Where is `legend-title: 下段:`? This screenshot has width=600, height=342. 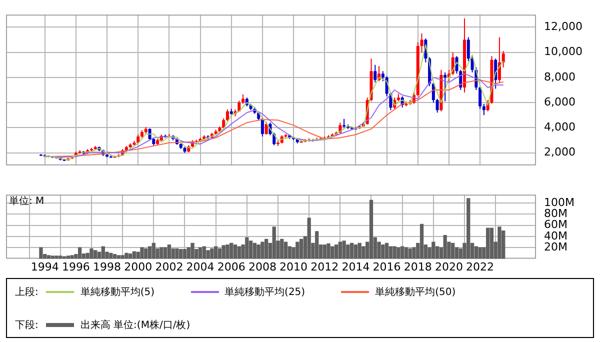
legend-title: 下段: is located at coordinates (26, 325).